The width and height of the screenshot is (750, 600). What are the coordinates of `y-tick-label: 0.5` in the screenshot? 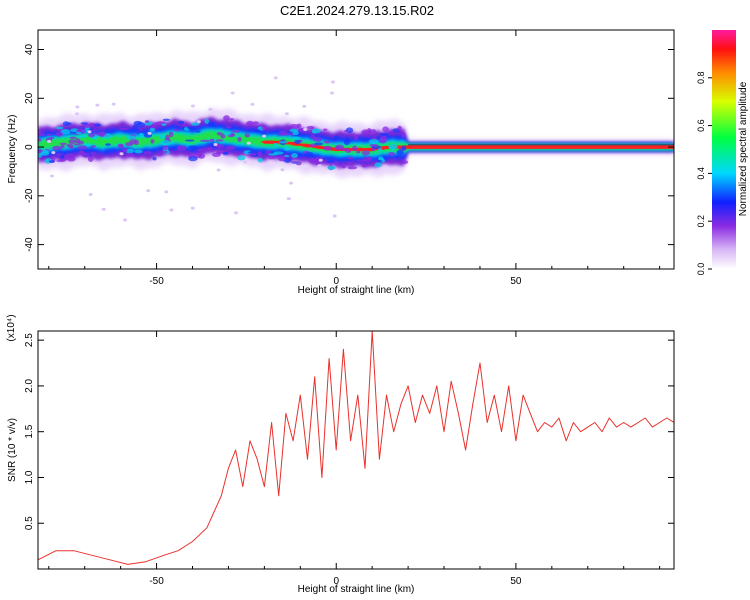 It's located at (29, 523).